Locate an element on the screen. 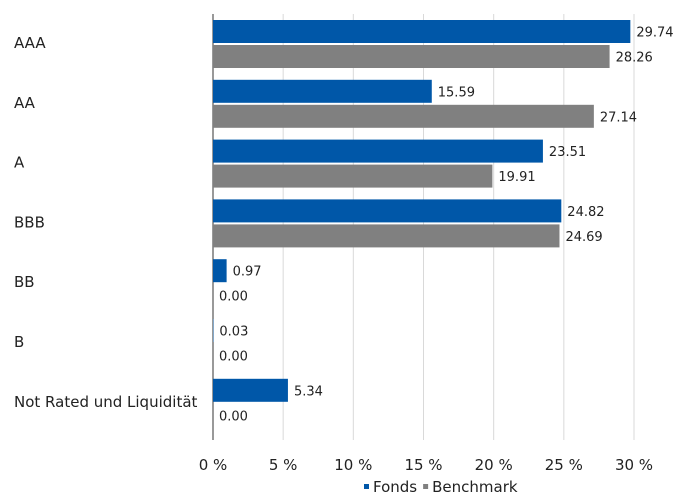  x-tick-label: 0 % is located at coordinates (213, 465).